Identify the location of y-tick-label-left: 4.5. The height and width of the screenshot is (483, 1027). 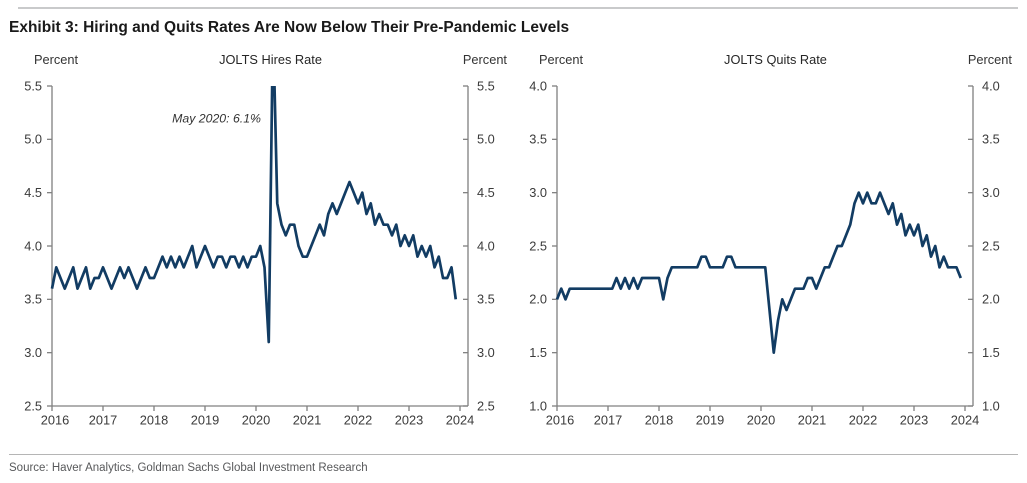
(33, 192).